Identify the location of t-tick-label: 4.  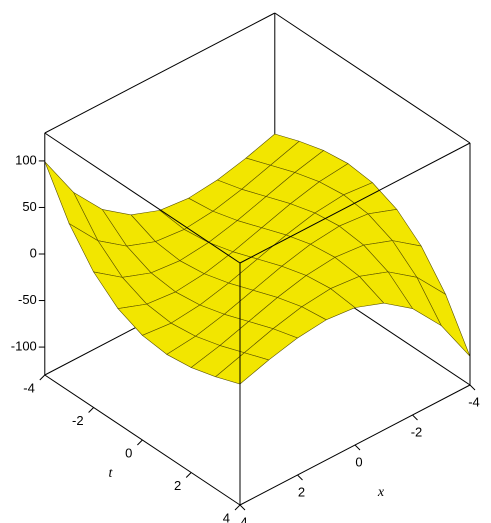
(226, 516).